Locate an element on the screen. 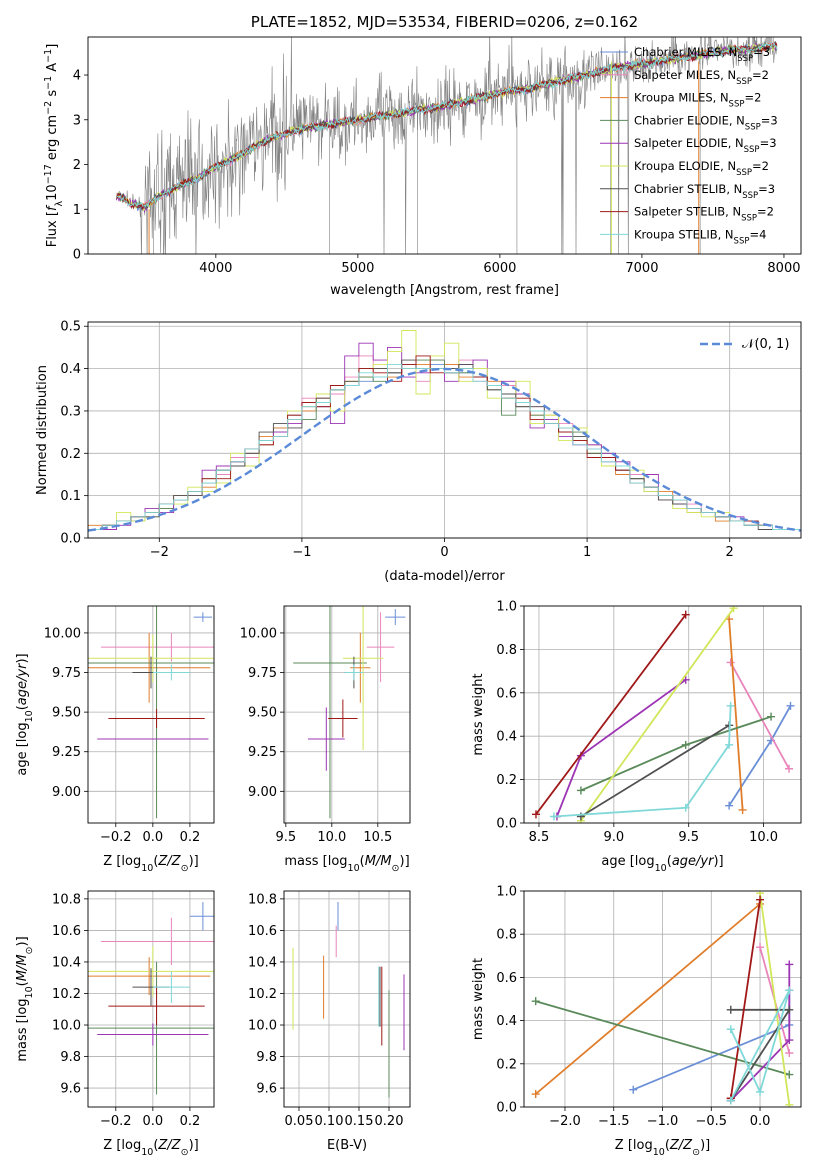 This screenshot has width=819, height=1170. age_vs_mass-plot-area is located at coordinates (349, 712).